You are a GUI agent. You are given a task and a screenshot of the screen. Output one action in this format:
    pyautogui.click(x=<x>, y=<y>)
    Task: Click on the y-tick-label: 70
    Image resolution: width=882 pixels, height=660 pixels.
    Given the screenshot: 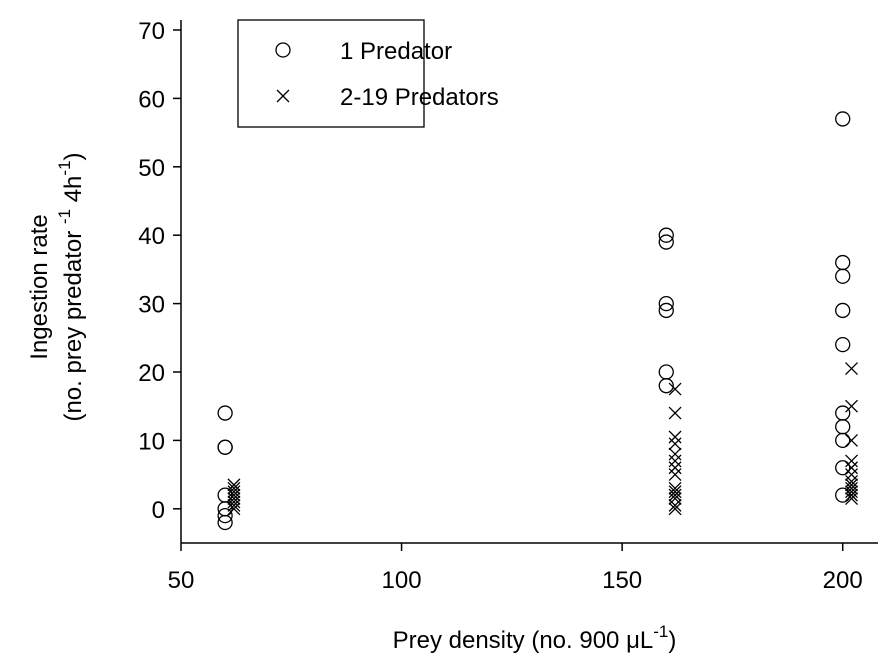 What is the action you would take?
    pyautogui.click(x=151, y=31)
    